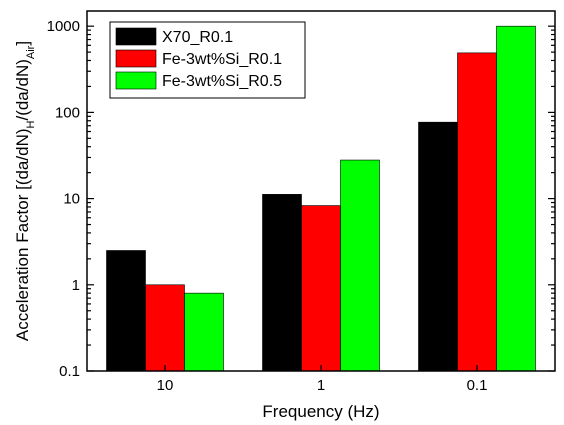 The image size is (564, 425). I want to click on x-axis-ticks: 10 1 0.1, so click(322, 379).